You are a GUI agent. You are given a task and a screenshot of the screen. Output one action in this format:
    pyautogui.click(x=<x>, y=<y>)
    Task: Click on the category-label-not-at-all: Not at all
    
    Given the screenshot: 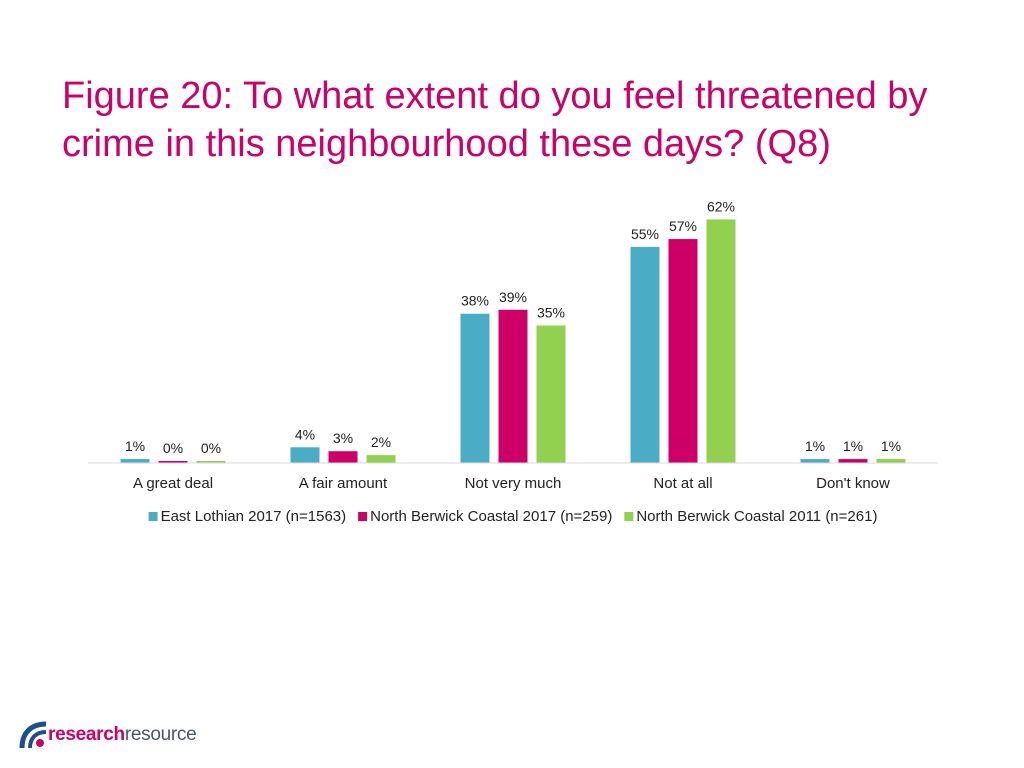 What is the action you would take?
    pyautogui.click(x=682, y=483)
    